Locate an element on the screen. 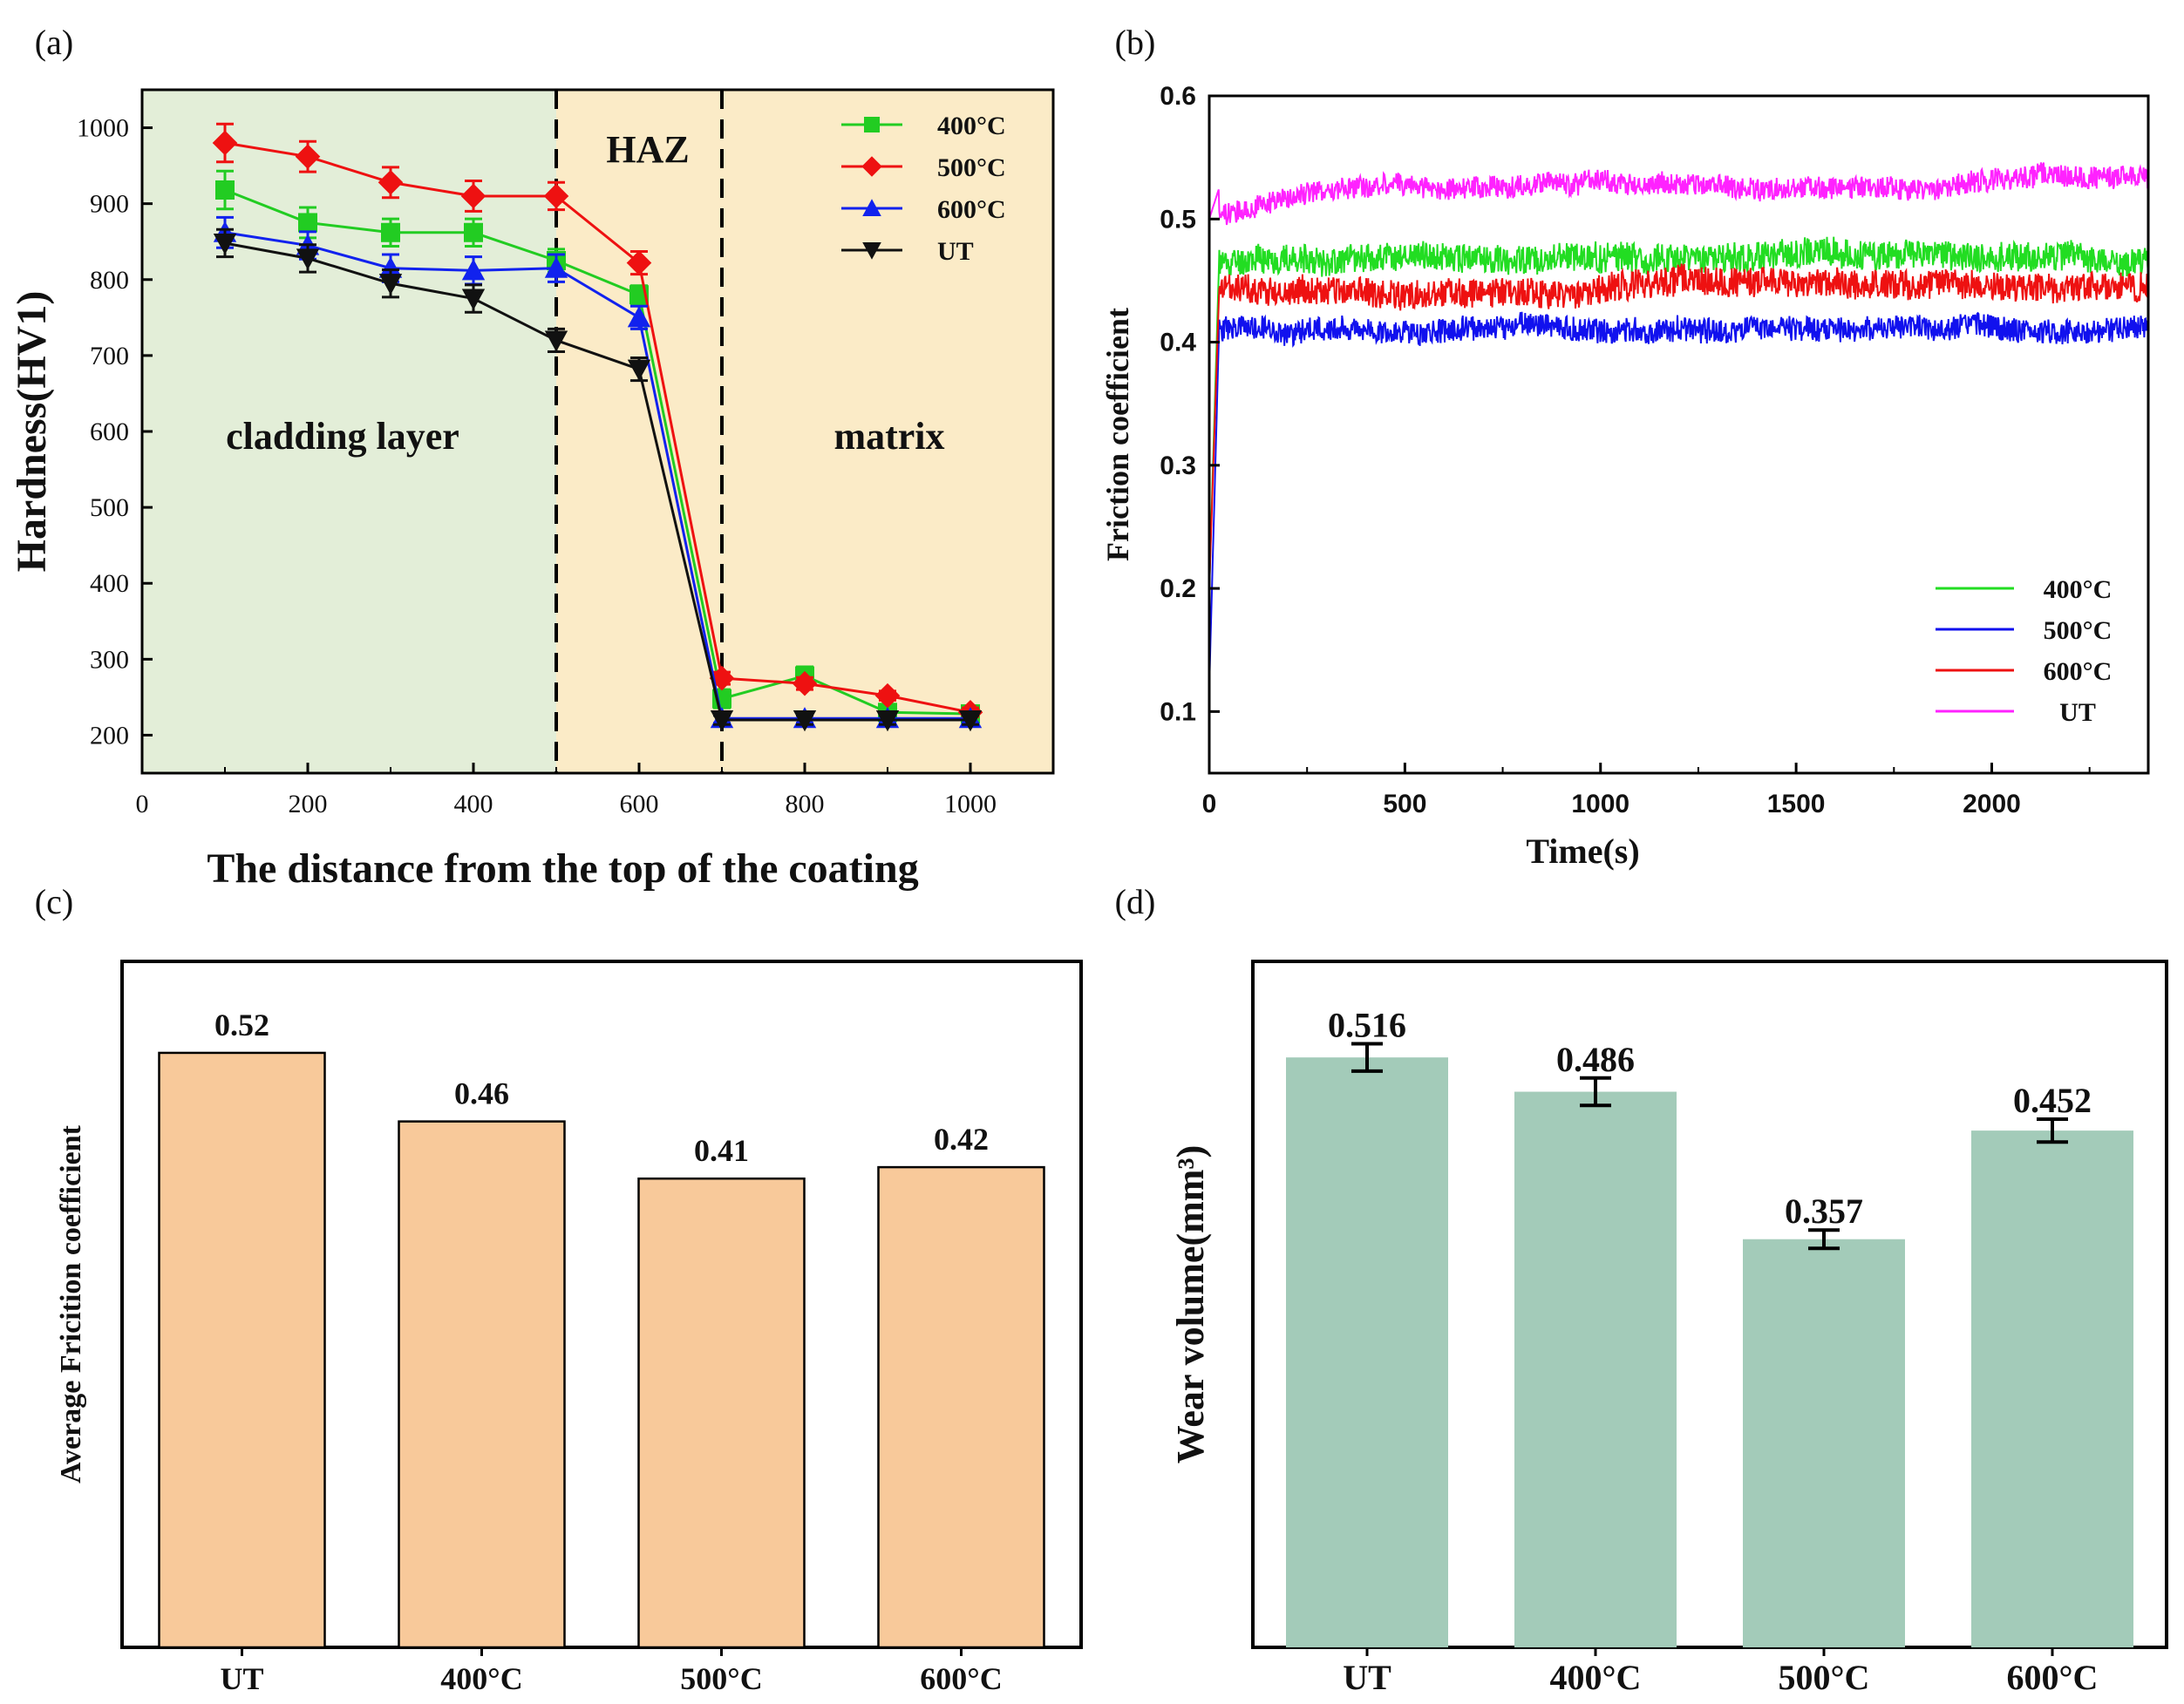 Image resolution: width=2184 pixels, height=1704 pixels. x-tick-label: 600 is located at coordinates (639, 804).